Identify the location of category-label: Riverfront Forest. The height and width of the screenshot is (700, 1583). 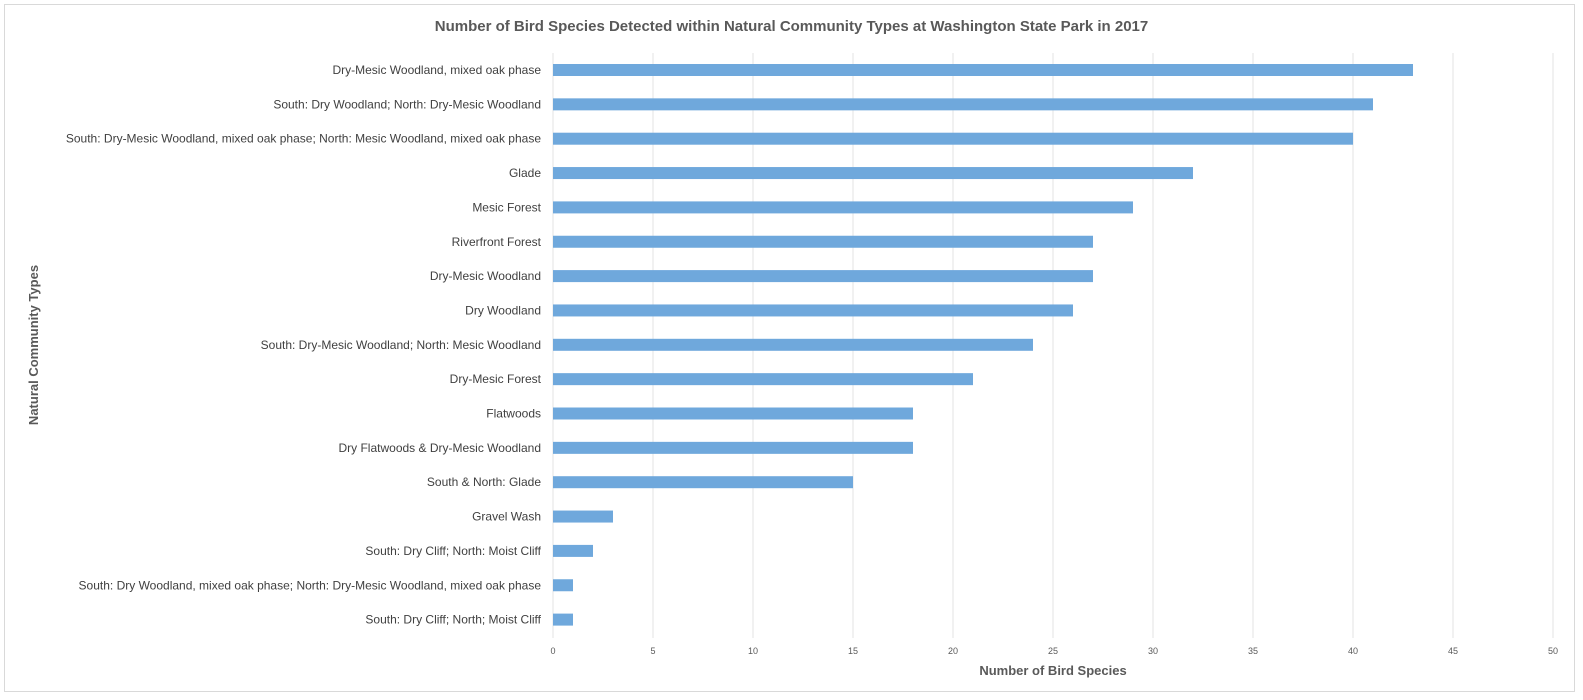
(497, 242).